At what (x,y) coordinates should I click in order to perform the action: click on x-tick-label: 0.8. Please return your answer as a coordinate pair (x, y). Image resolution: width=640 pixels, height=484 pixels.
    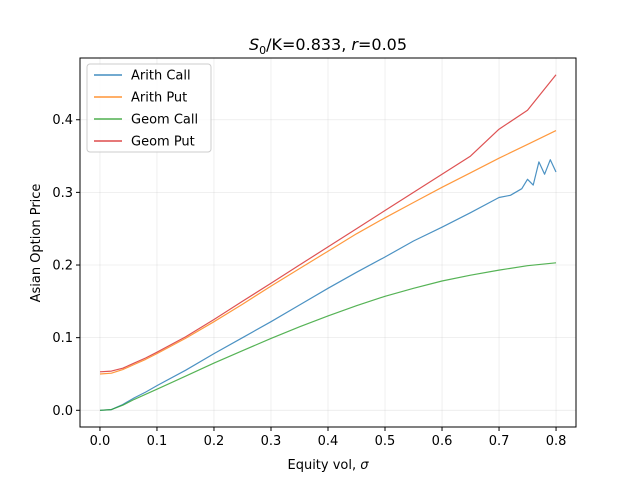
    Looking at the image, I should click on (556, 441).